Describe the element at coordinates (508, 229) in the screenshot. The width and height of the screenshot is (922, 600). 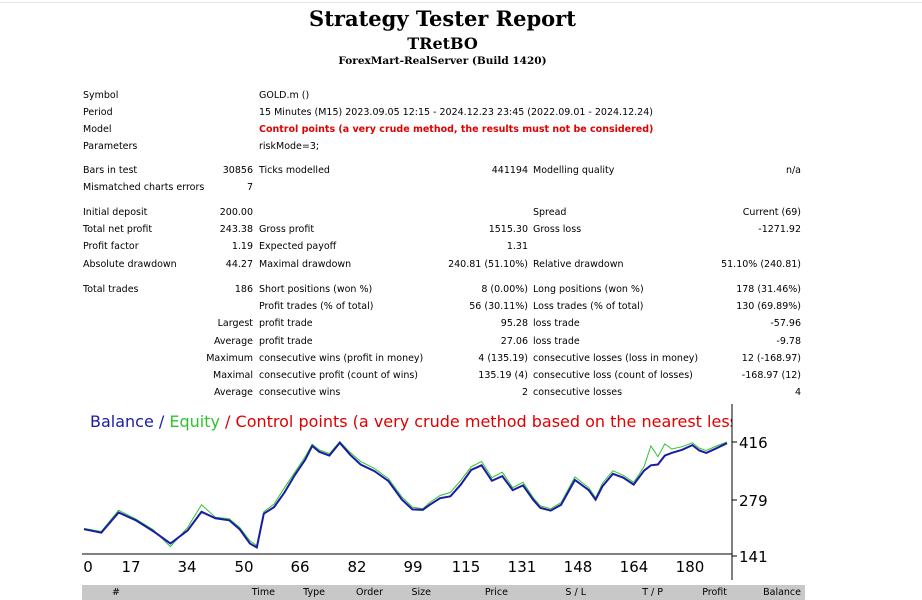
I see `grossprofit-value: 1515.30` at that location.